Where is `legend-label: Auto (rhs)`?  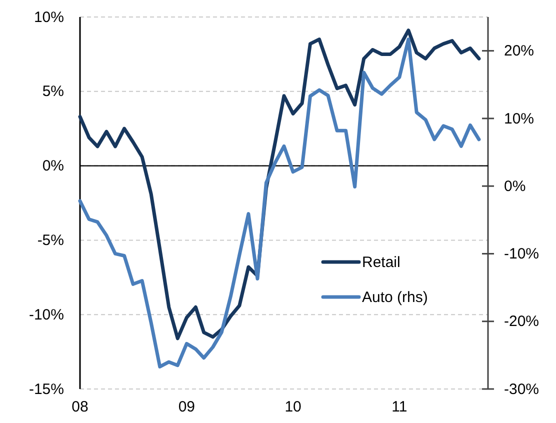 legend-label: Auto (rhs) is located at coordinates (395, 297).